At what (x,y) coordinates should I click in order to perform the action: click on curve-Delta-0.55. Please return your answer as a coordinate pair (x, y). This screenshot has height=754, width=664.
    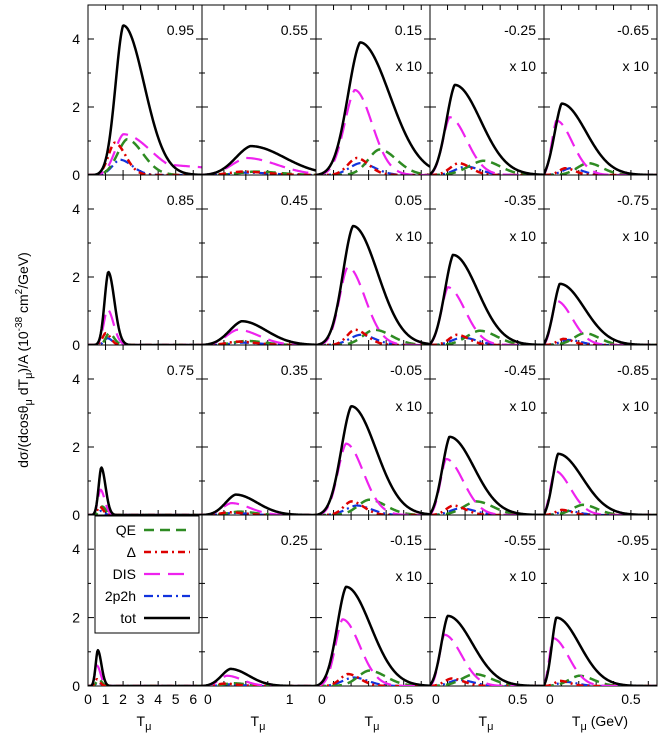
    Looking at the image, I should click on (259, 172).